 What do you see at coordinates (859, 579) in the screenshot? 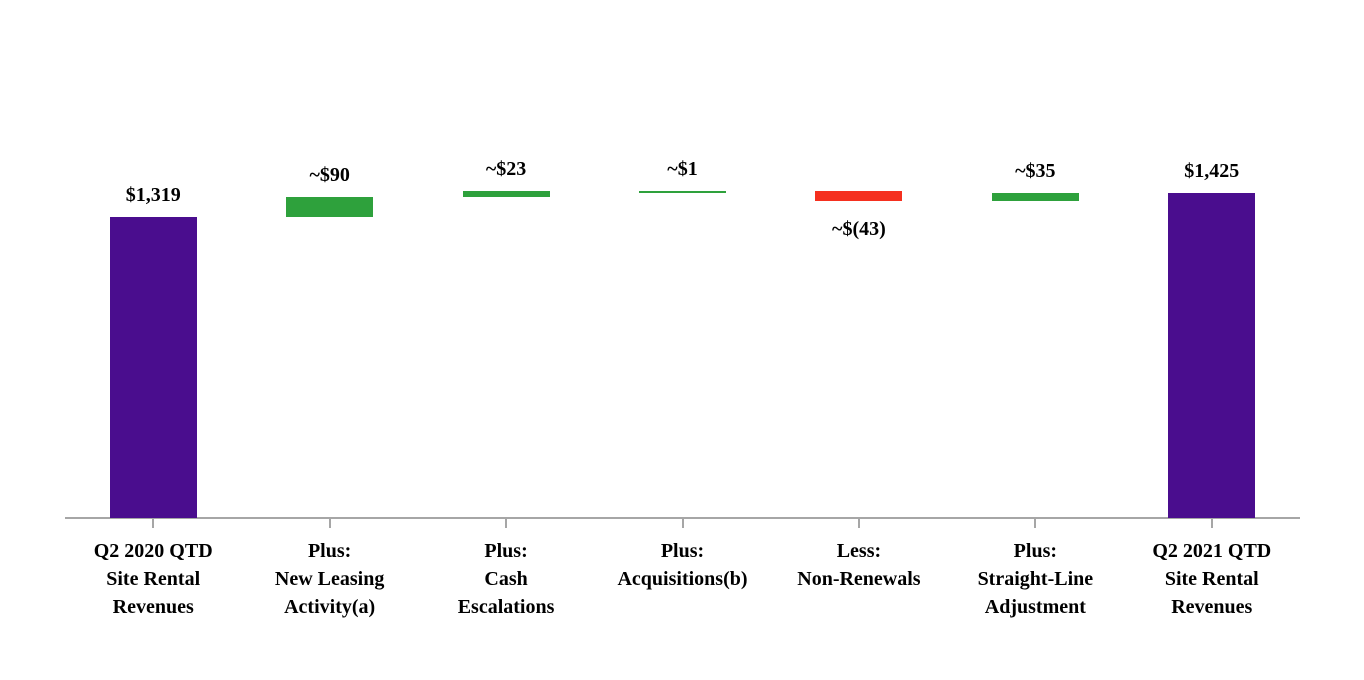
I see `category-label-line: Non-Renewals` at bounding box center [859, 579].